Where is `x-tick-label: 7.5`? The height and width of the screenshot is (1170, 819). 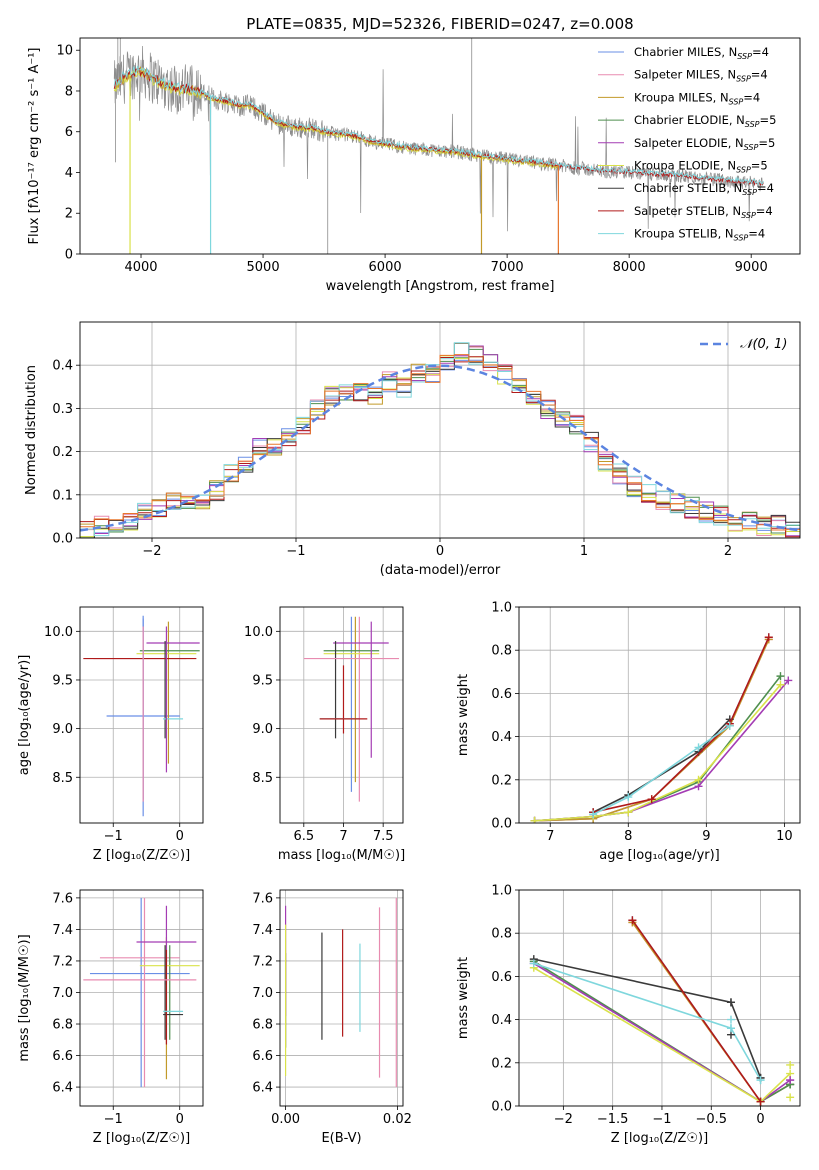
x-tick-label: 7.5 is located at coordinates (383, 836).